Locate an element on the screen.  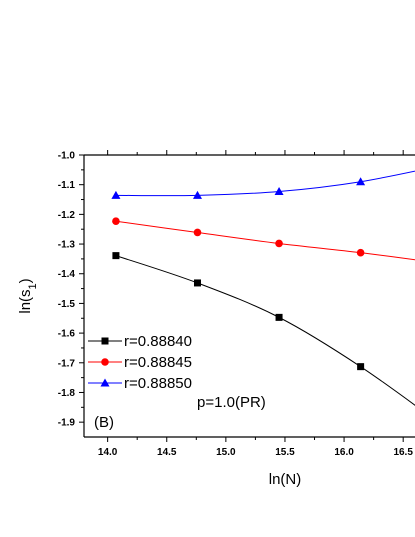
y-tick-label: -1.5 is located at coordinates (67, 304).